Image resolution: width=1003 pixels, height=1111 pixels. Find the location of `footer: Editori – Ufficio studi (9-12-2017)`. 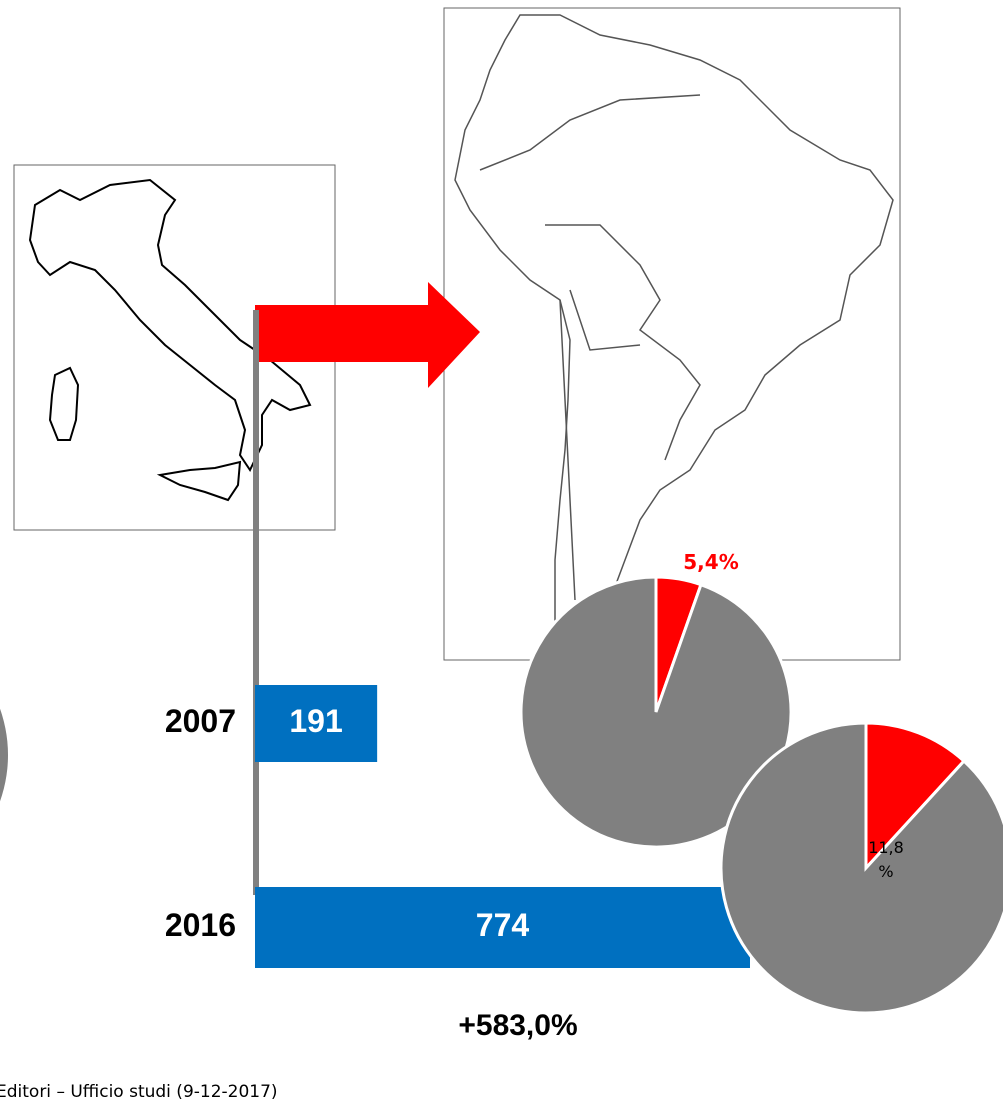

footer: Editori – Ufficio studi (9-12-2017) is located at coordinates (139, 1092).